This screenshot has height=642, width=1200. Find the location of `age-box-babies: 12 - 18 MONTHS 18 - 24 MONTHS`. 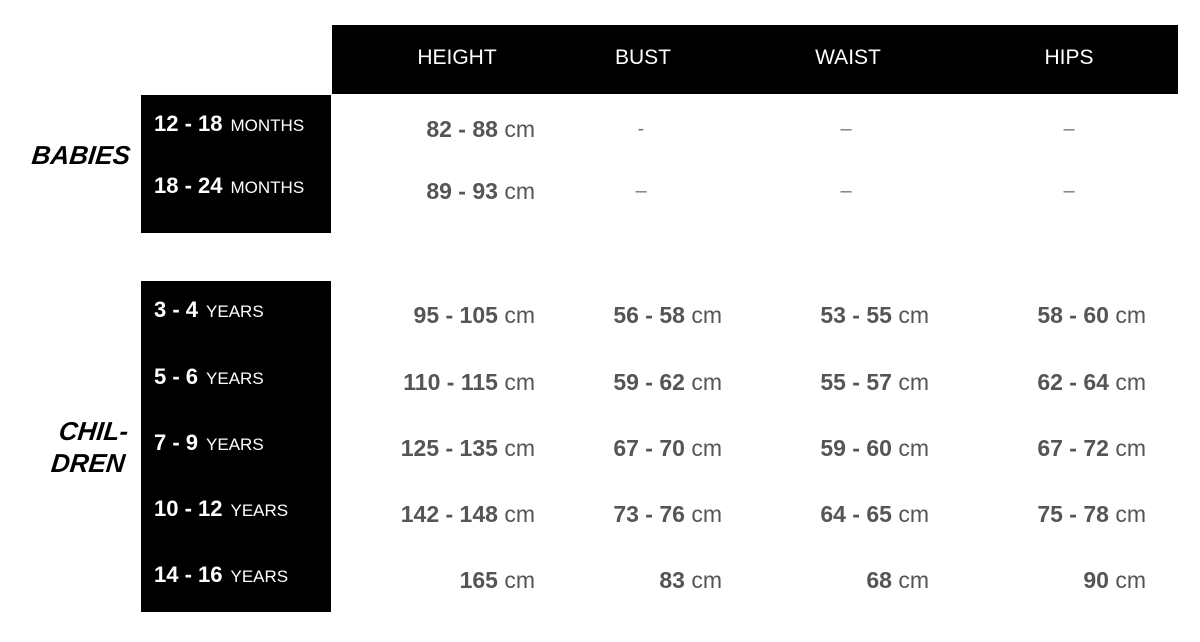

age-box-babies: 12 - 18 MONTHS 18 - 24 MONTHS is located at coordinates (236, 164).